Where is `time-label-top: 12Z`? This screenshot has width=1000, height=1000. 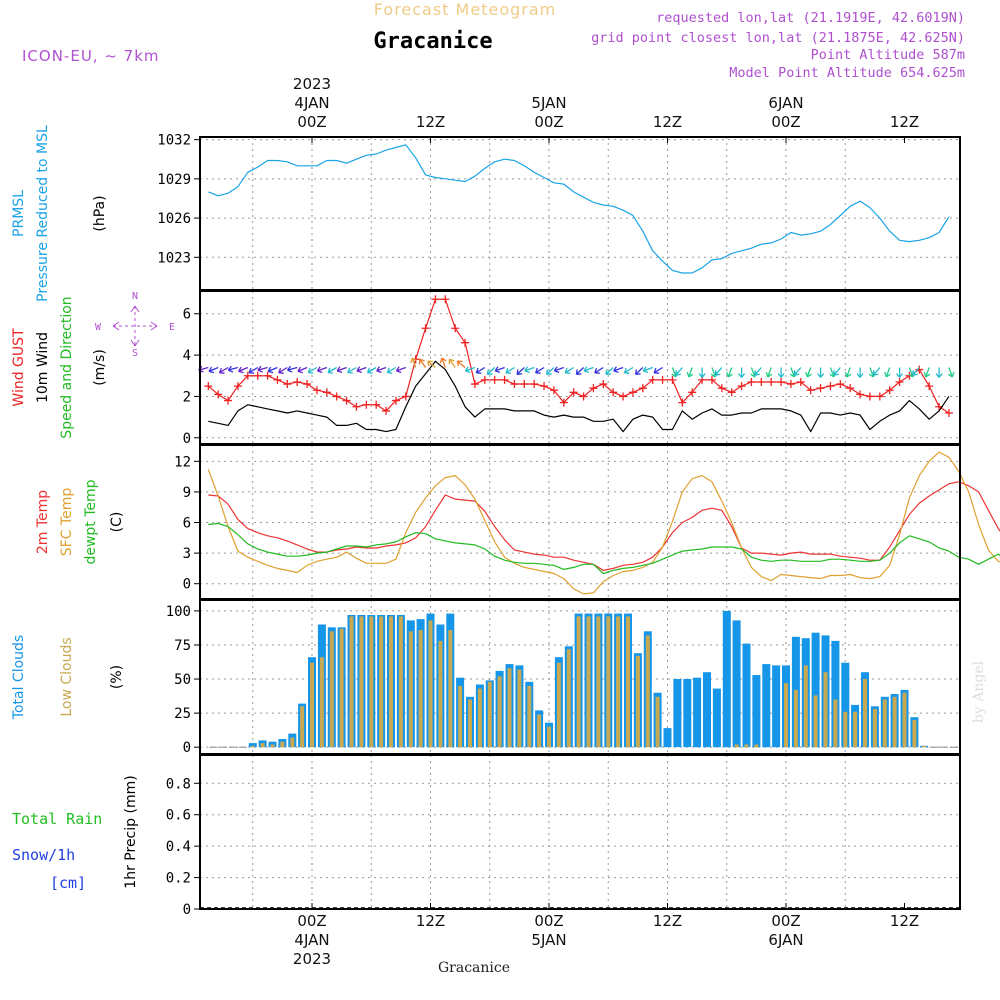 time-label-top: 12Z is located at coordinates (904, 122).